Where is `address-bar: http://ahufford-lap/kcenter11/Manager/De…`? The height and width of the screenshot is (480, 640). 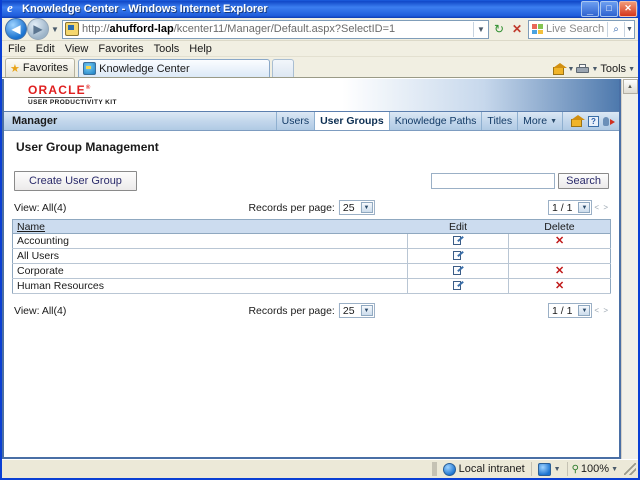
address-bar: http://ahufford-lap/kcenter11/Manager/De… is located at coordinates (275, 29).